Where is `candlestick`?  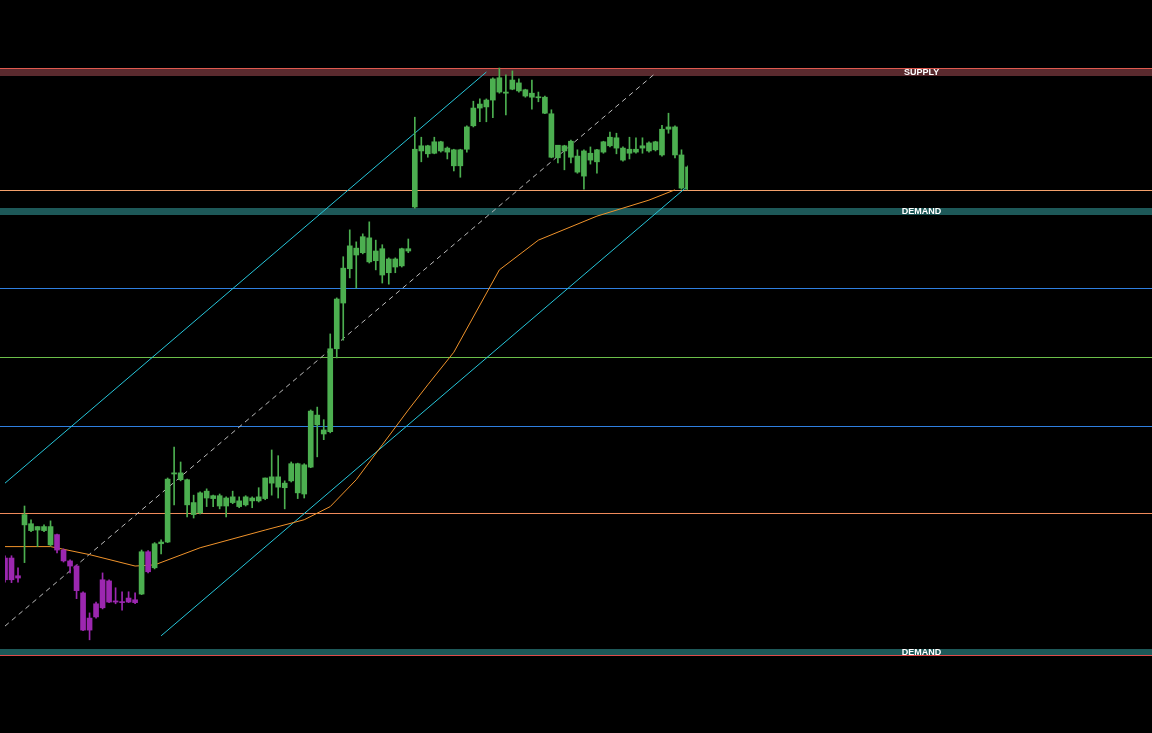
candlestick is located at coordinates (506, 95).